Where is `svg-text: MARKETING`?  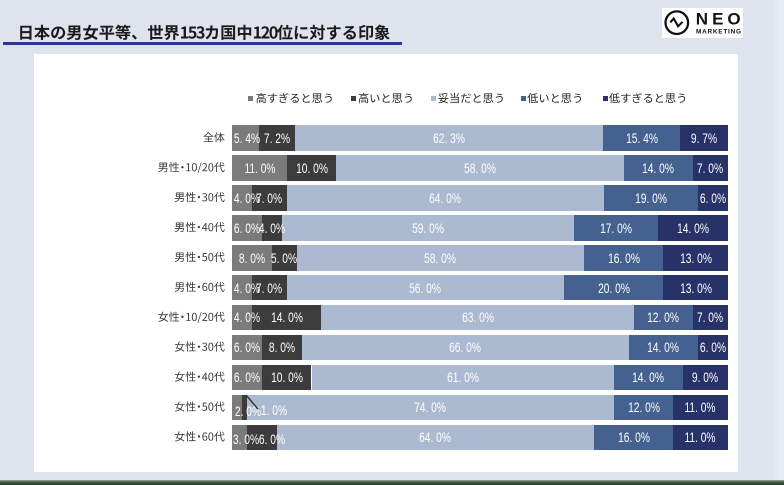 svg-text: MARKETING is located at coordinates (719, 32).